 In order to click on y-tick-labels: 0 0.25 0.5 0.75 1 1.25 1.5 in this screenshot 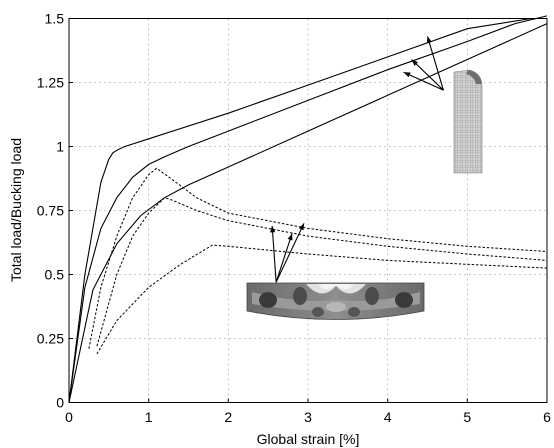, I will do `click(55, 211)`.